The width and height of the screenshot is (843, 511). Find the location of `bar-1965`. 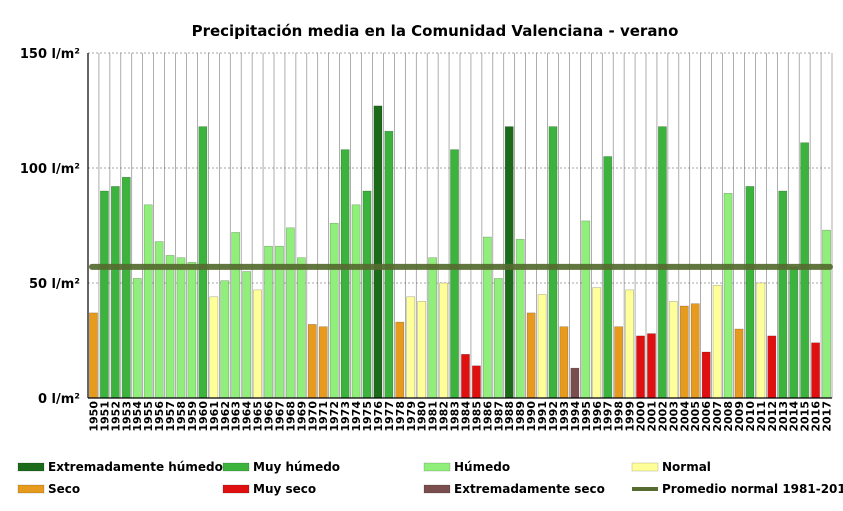

bar-1965 is located at coordinates (257, 344).